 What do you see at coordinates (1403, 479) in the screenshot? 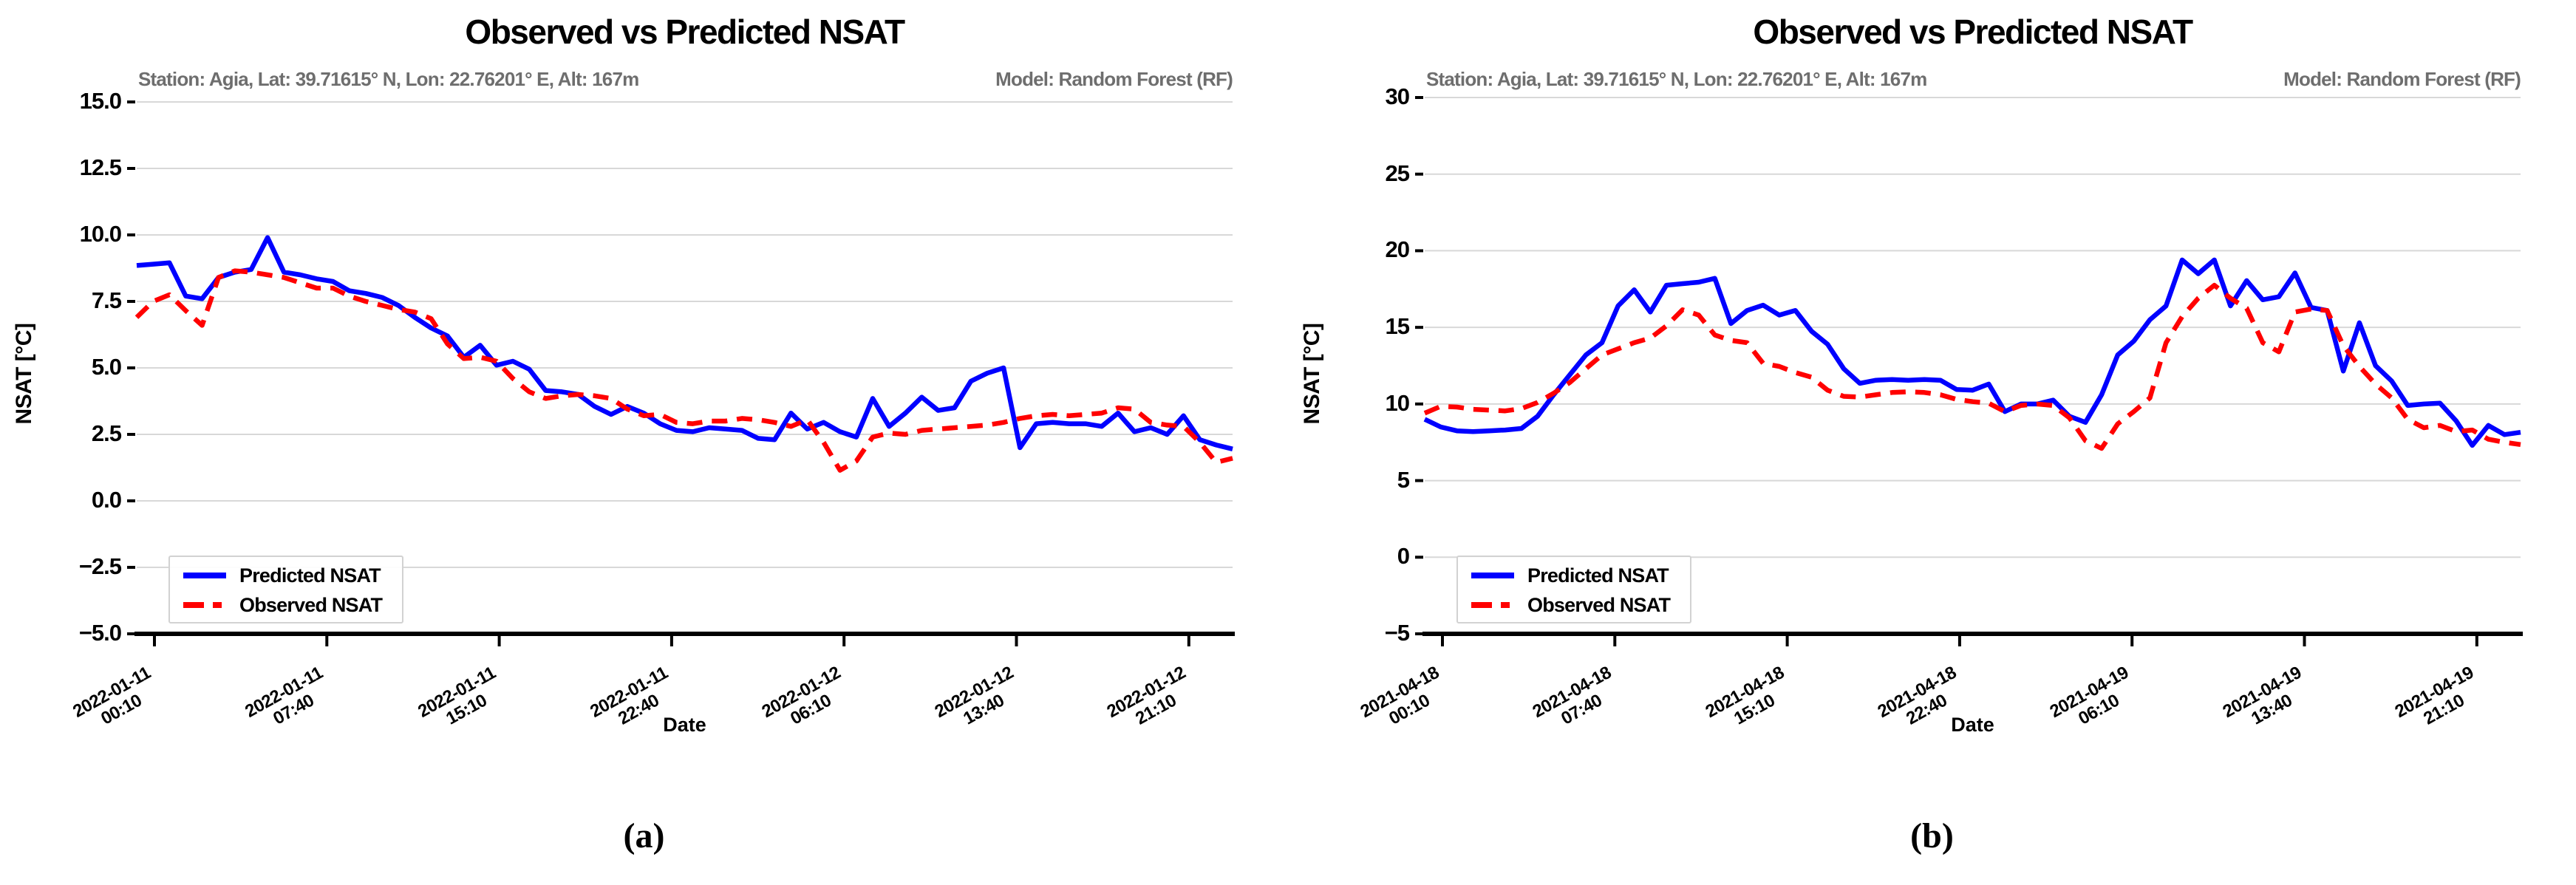
I see `y-tick-label: 5` at bounding box center [1403, 479].